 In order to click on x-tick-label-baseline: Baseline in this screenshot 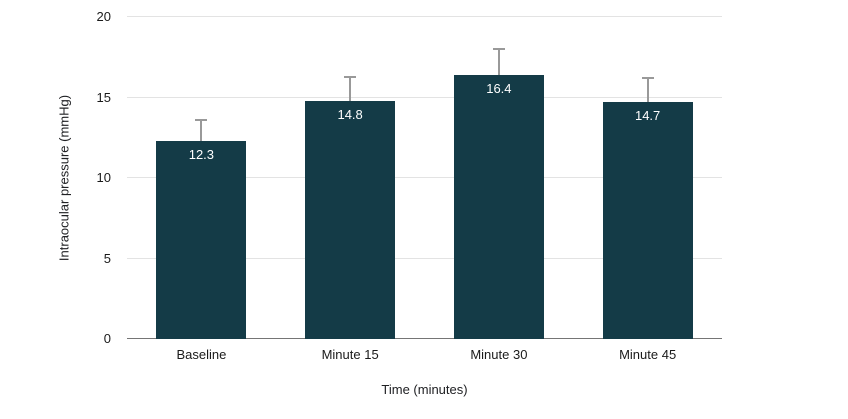, I will do `click(201, 354)`.